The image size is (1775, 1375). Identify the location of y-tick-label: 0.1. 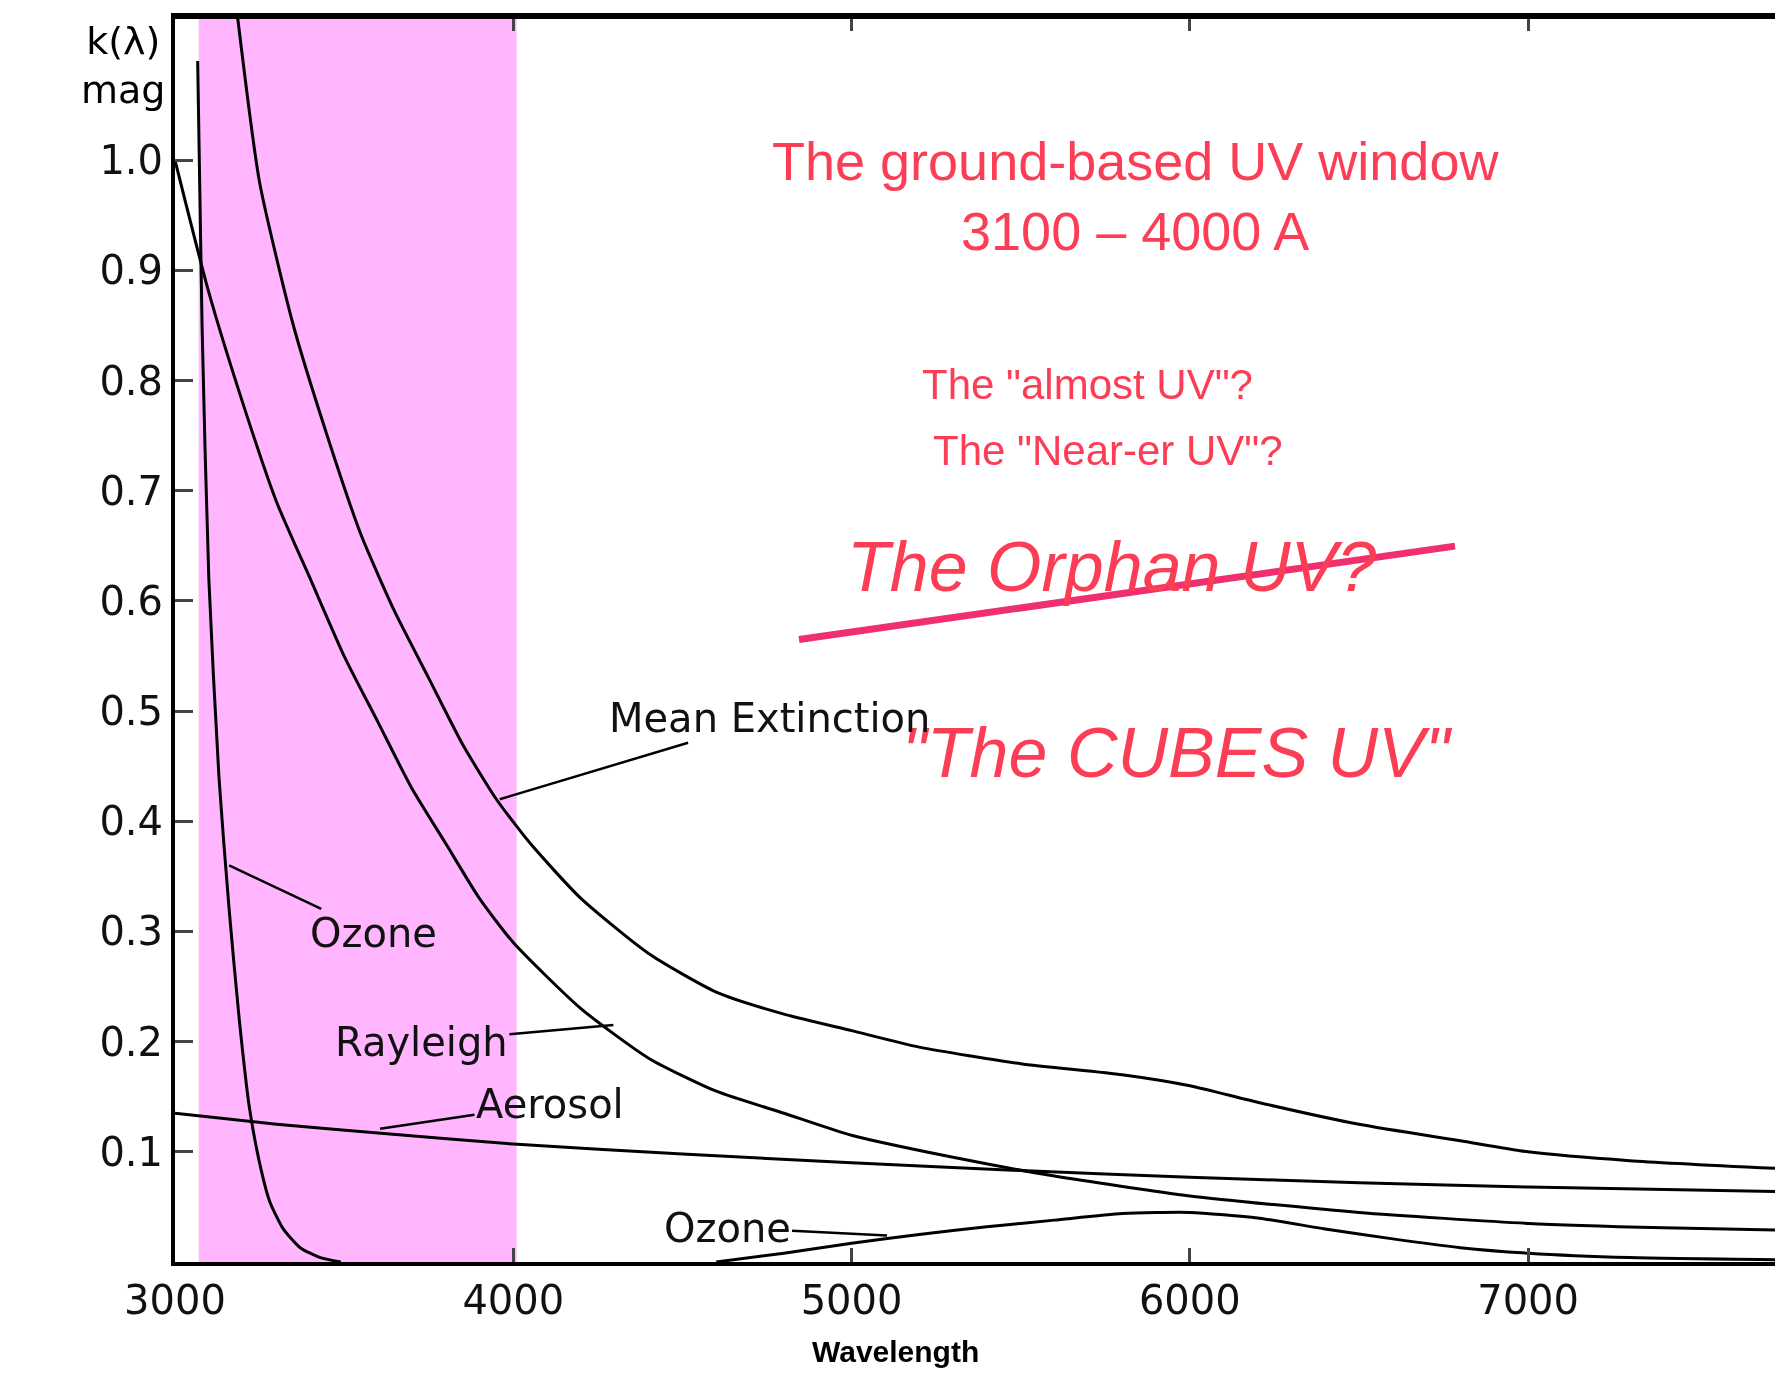
(131, 1151).